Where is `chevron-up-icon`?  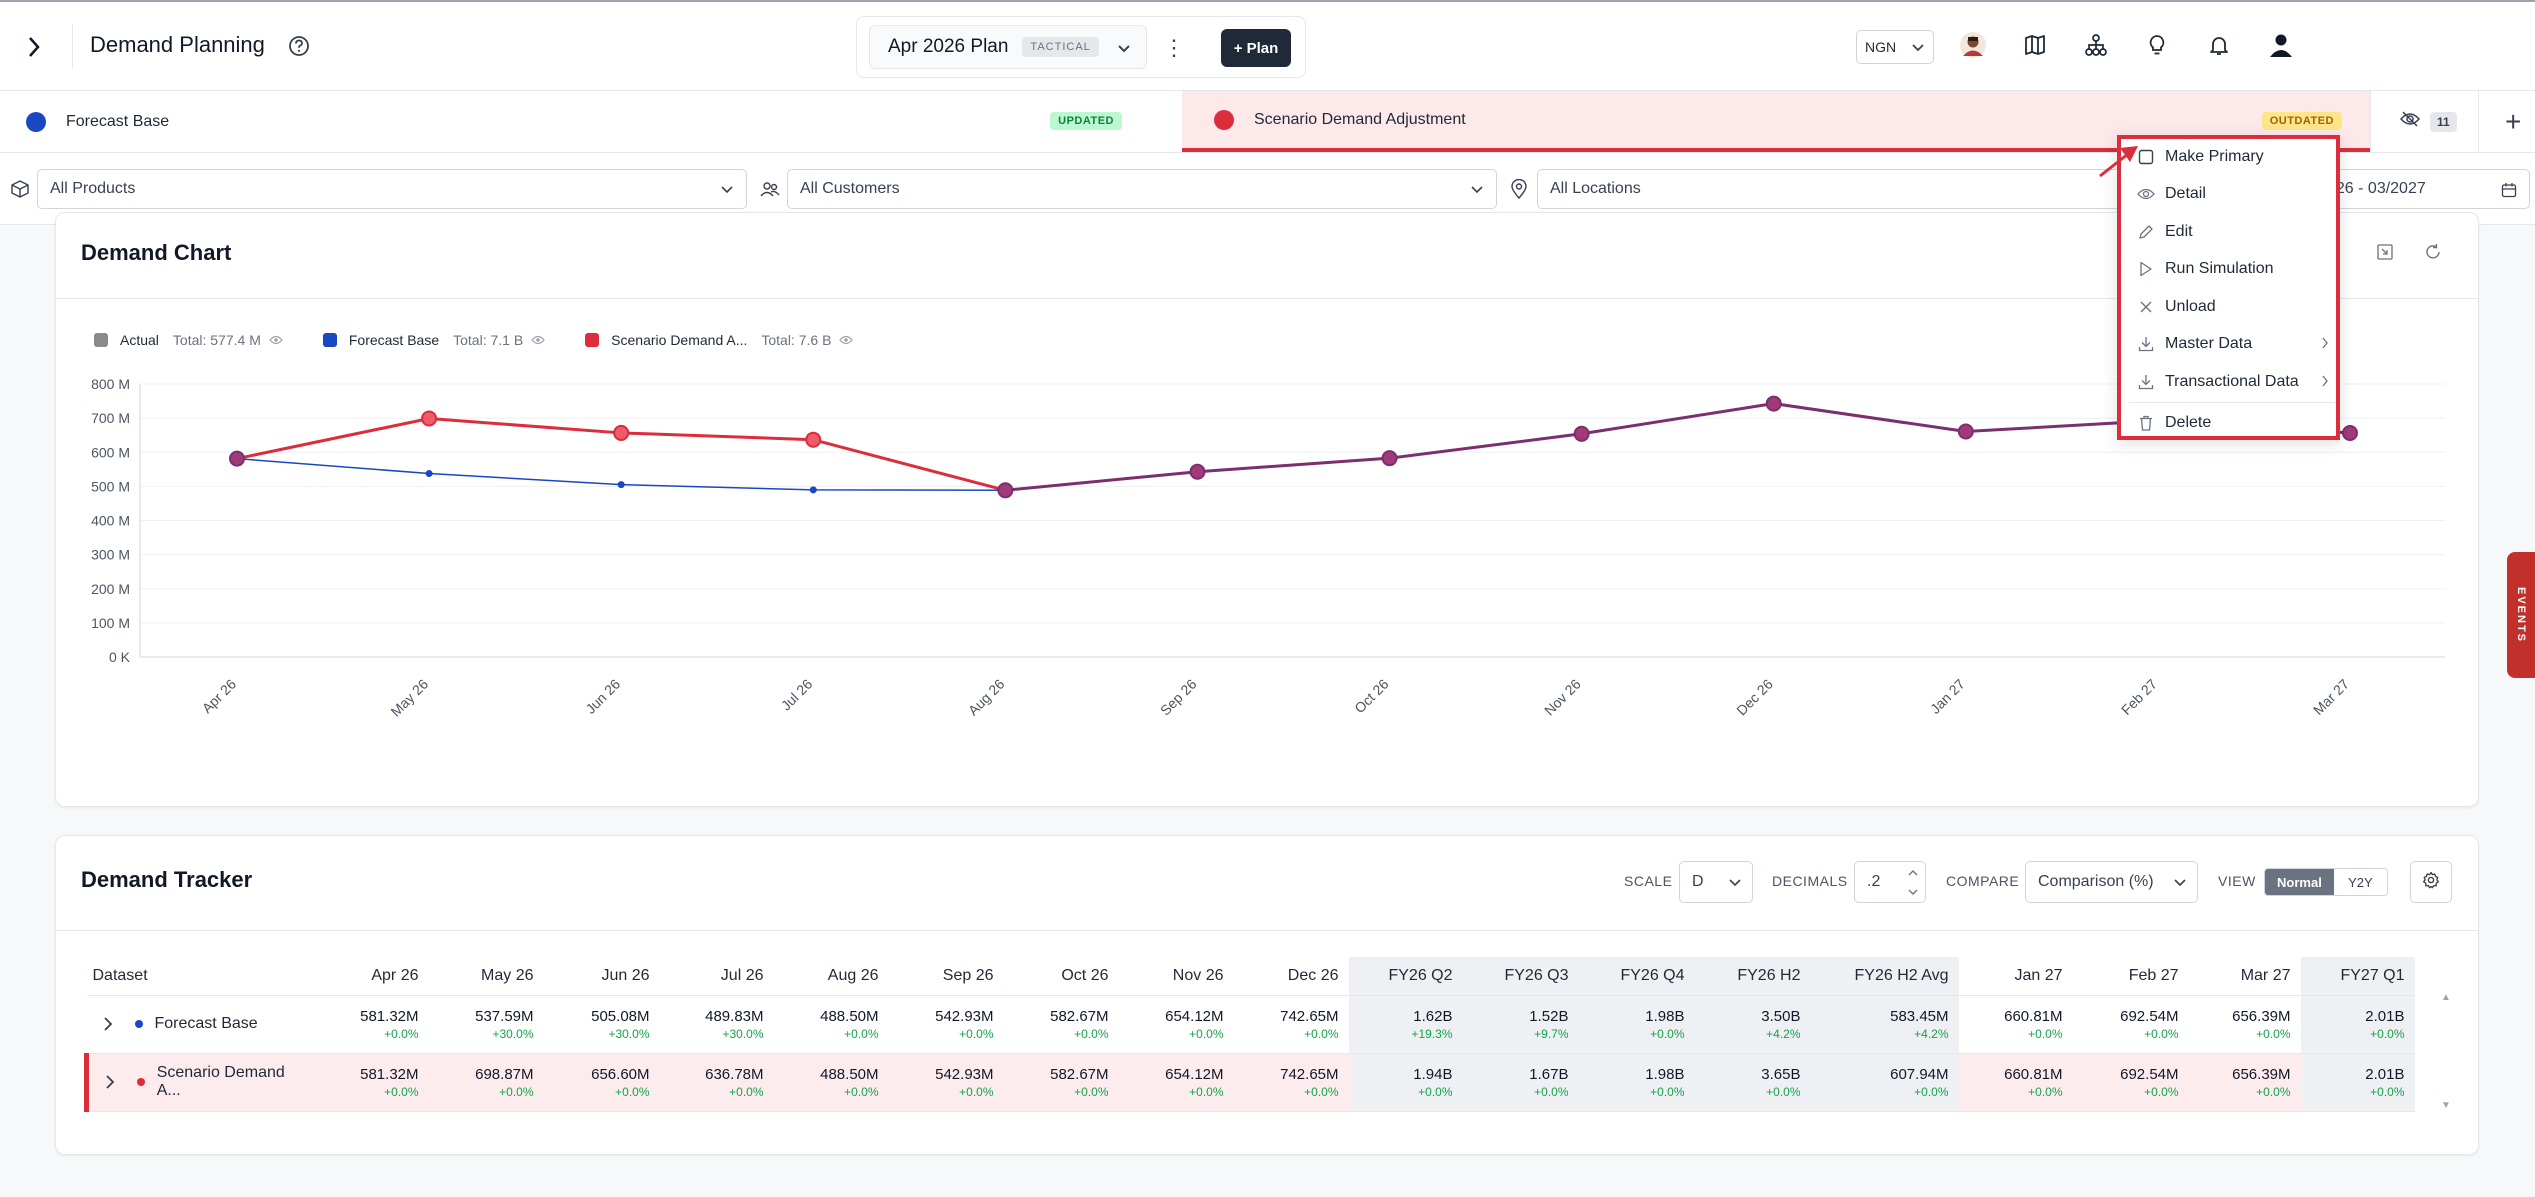
chevron-up-icon is located at coordinates (1913, 875).